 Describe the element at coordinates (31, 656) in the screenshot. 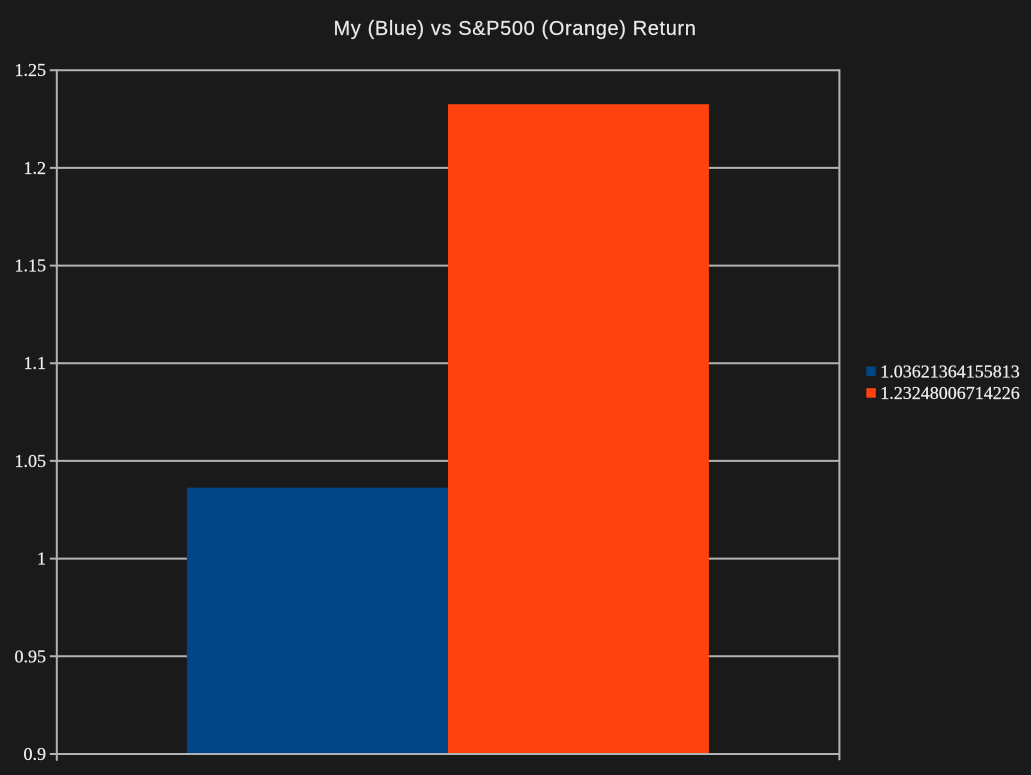

I see `svg-text: 0.95` at that location.